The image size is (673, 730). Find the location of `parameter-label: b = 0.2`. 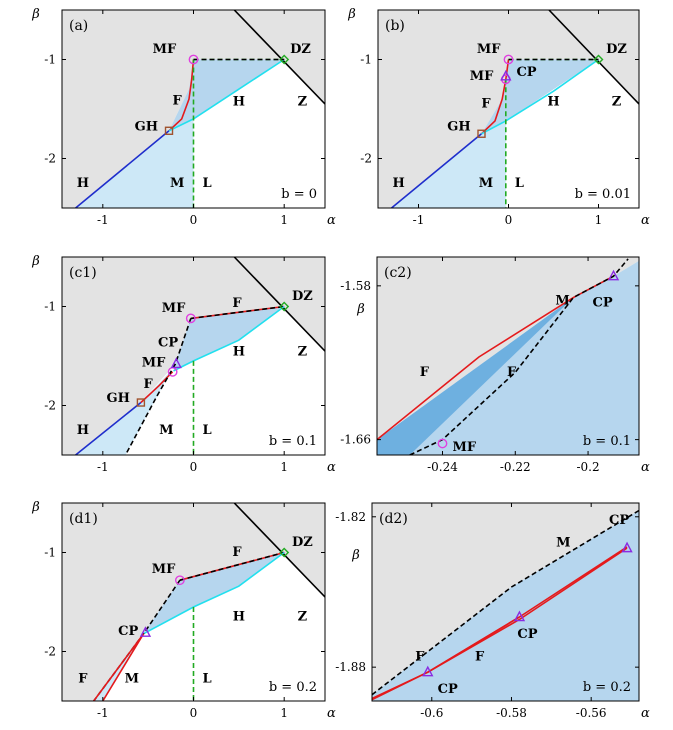

parameter-label: b = 0.2 is located at coordinates (293, 687).